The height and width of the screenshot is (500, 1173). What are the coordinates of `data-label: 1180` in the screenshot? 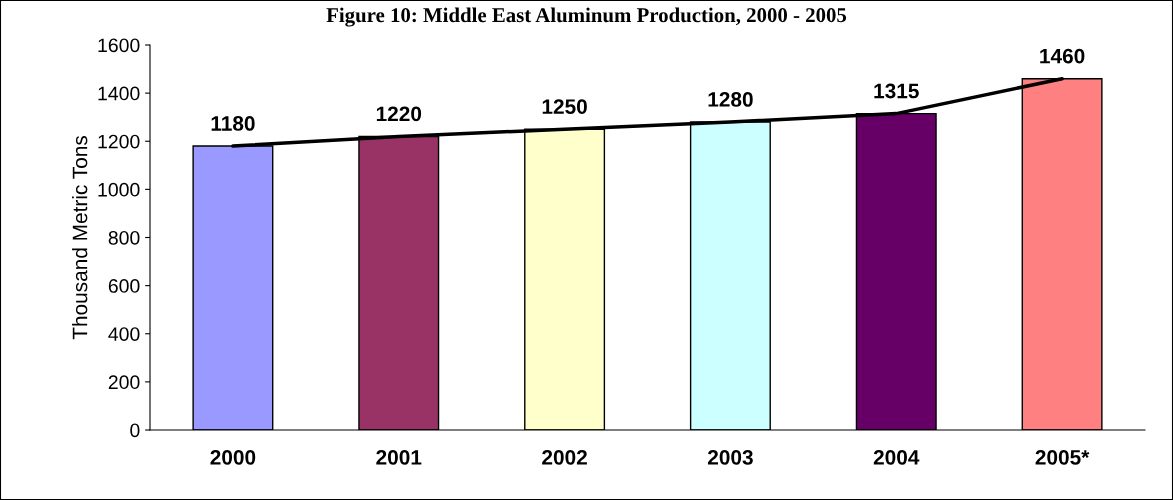 It's located at (233, 123).